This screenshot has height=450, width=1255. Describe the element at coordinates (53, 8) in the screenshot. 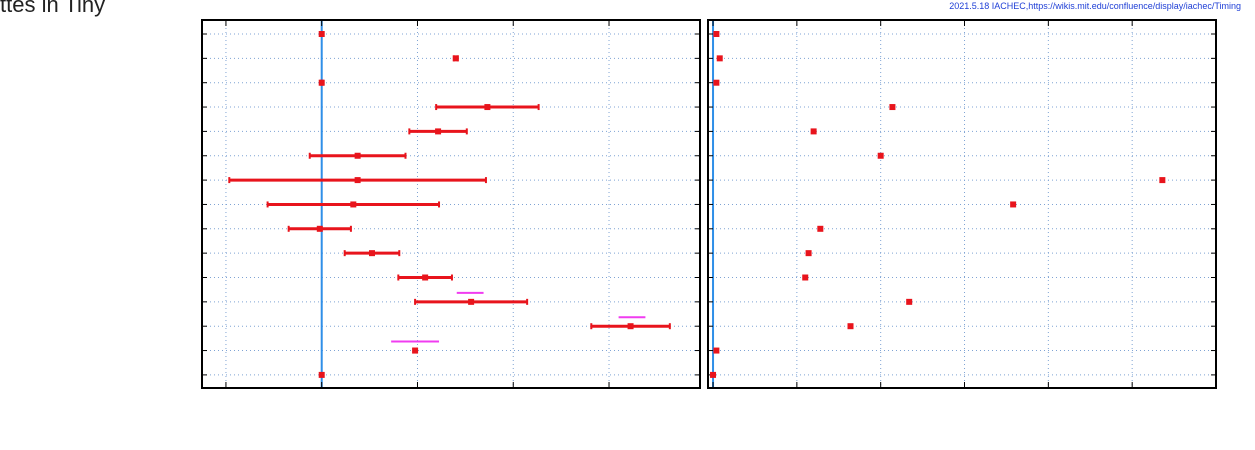

I see `page-heading: ttes in Tiny` at that location.